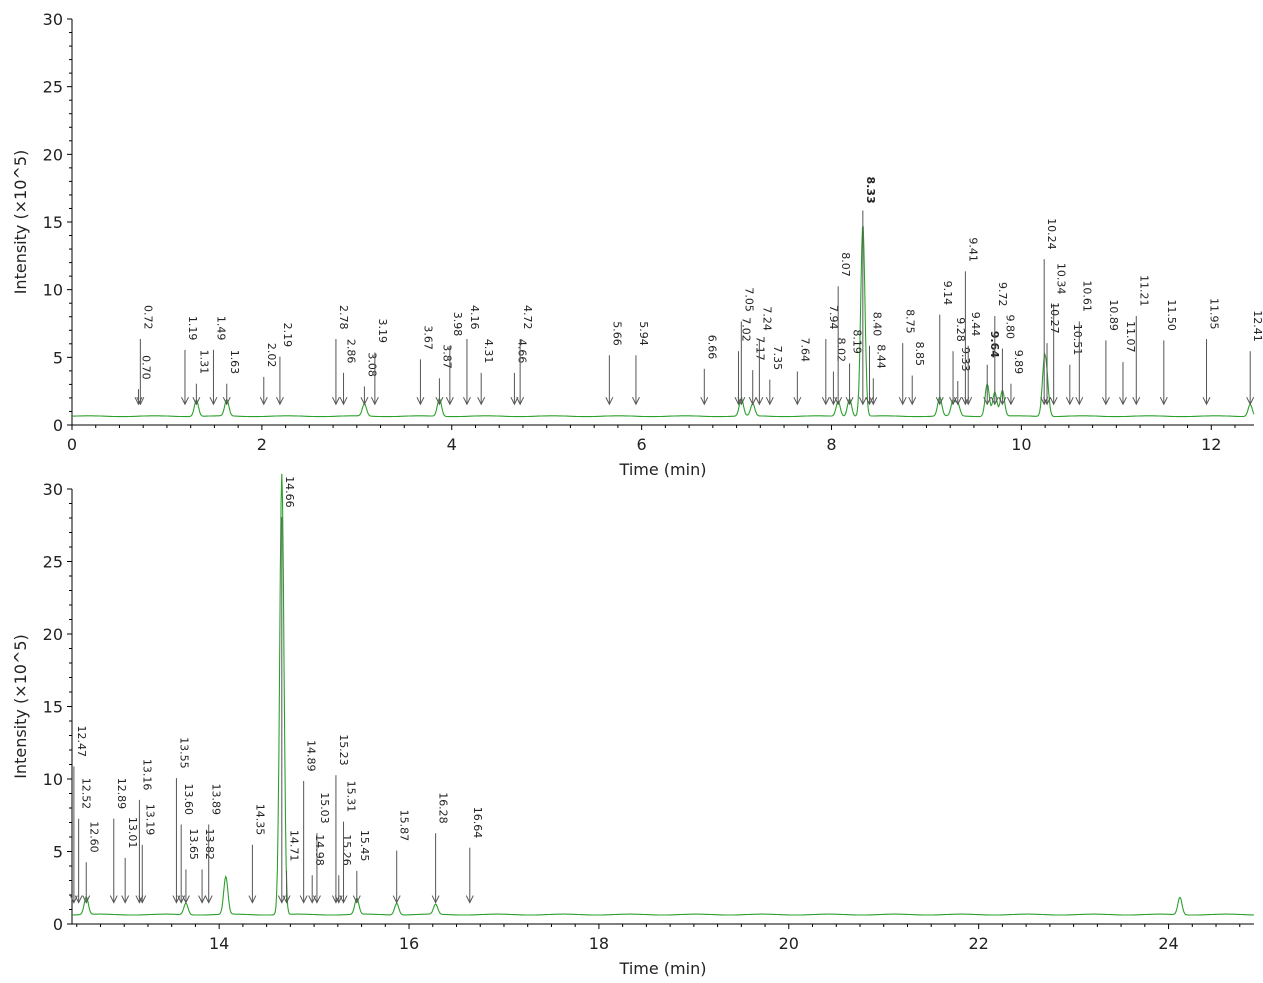 The height and width of the screenshot is (983, 1263). What do you see at coordinates (978, 943) in the screenshot?
I see `x-tick-label: 22` at bounding box center [978, 943].